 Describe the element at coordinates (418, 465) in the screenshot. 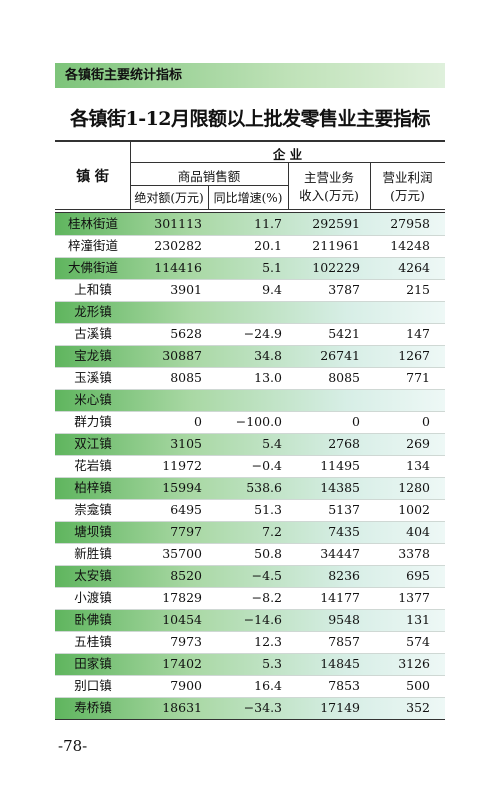

I see `value-cell: 134` at that location.